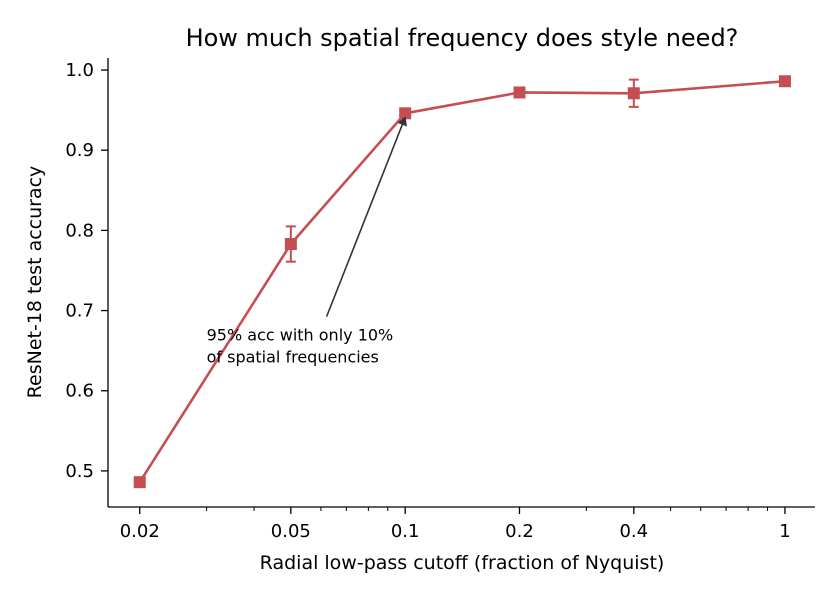 Image resolution: width=840 pixels, height=600 pixels. What do you see at coordinates (79, 471) in the screenshot?
I see `y-tick-label: 0.5` at bounding box center [79, 471].